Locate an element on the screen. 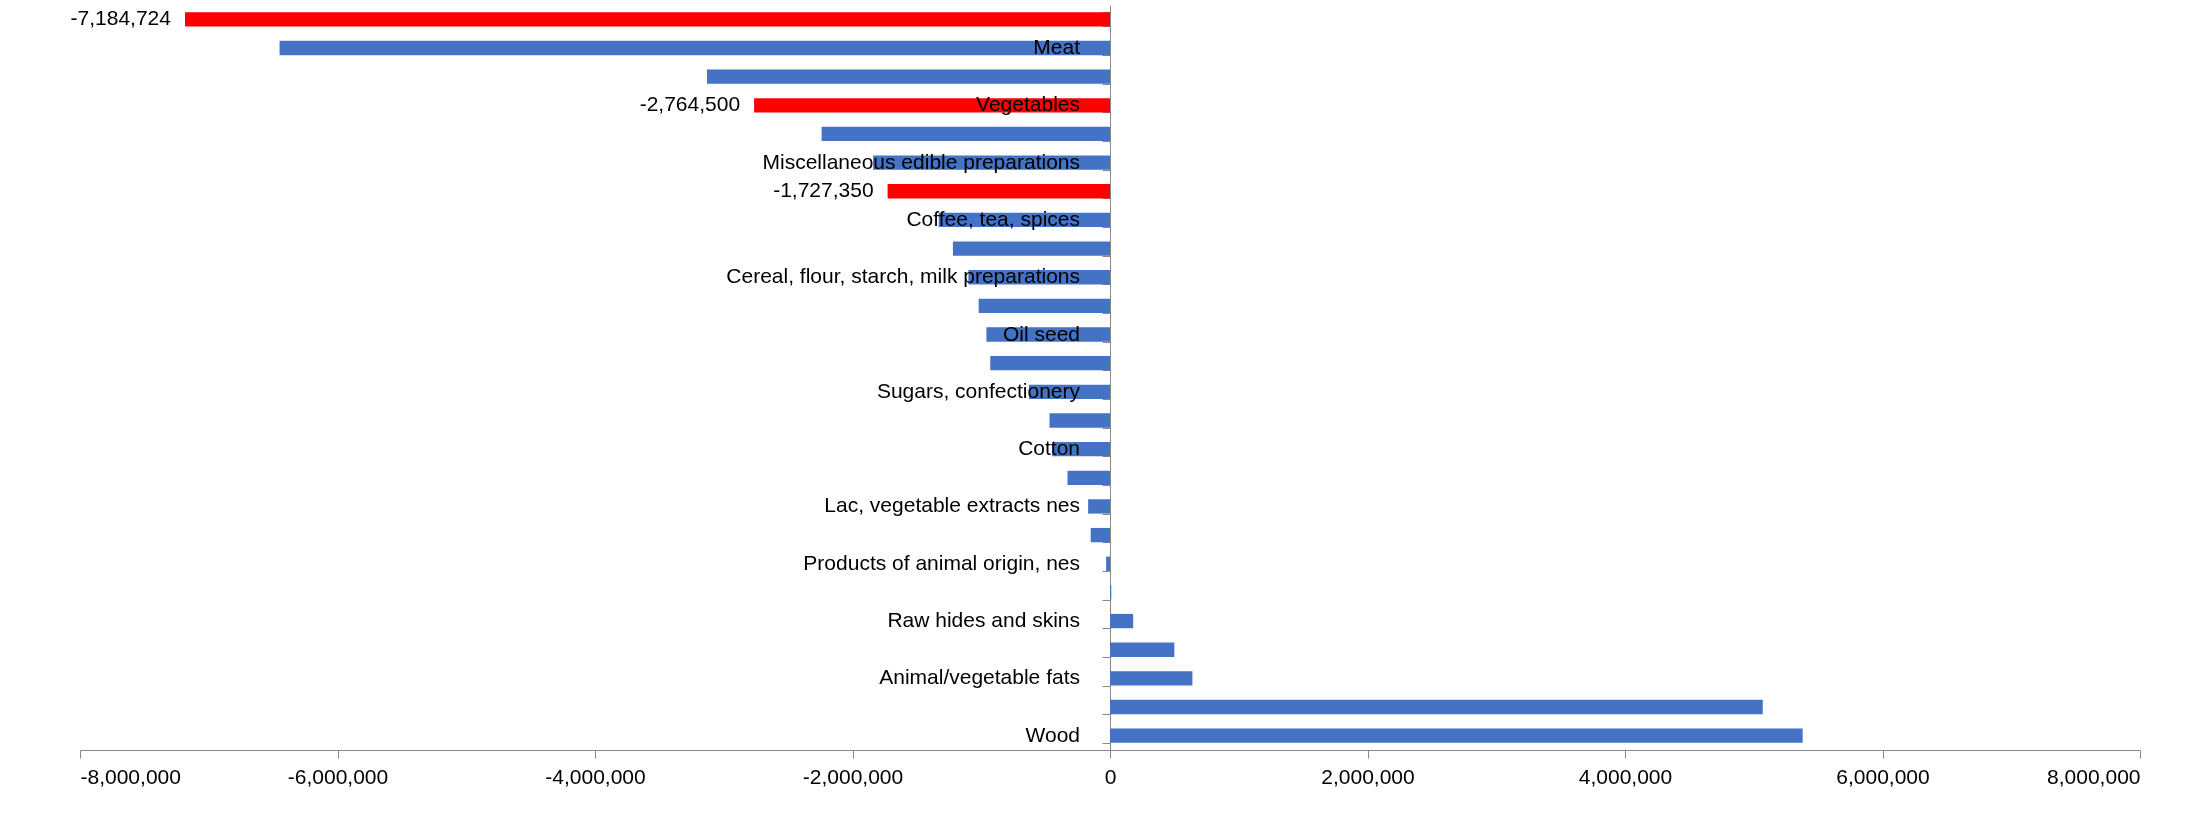 The image size is (2209, 813). x-tick-label: -2,000,000 is located at coordinates (853, 776).